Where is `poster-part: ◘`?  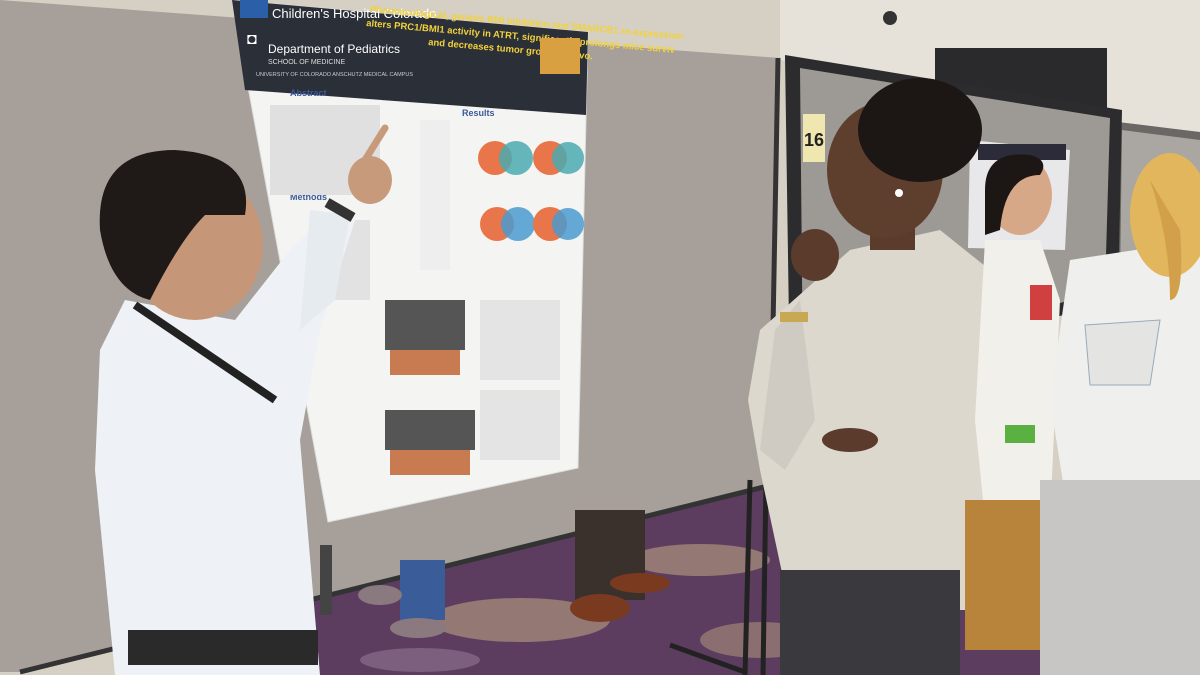 poster-part: ◘ is located at coordinates (252, 39).